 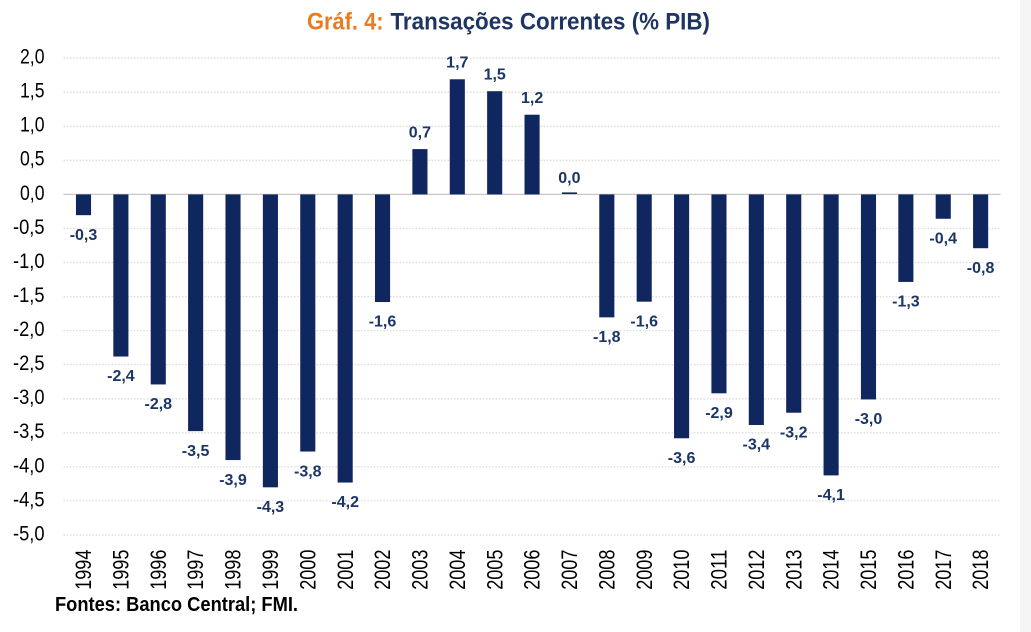 I want to click on svg-text: -3,6, so click(x=682, y=458).